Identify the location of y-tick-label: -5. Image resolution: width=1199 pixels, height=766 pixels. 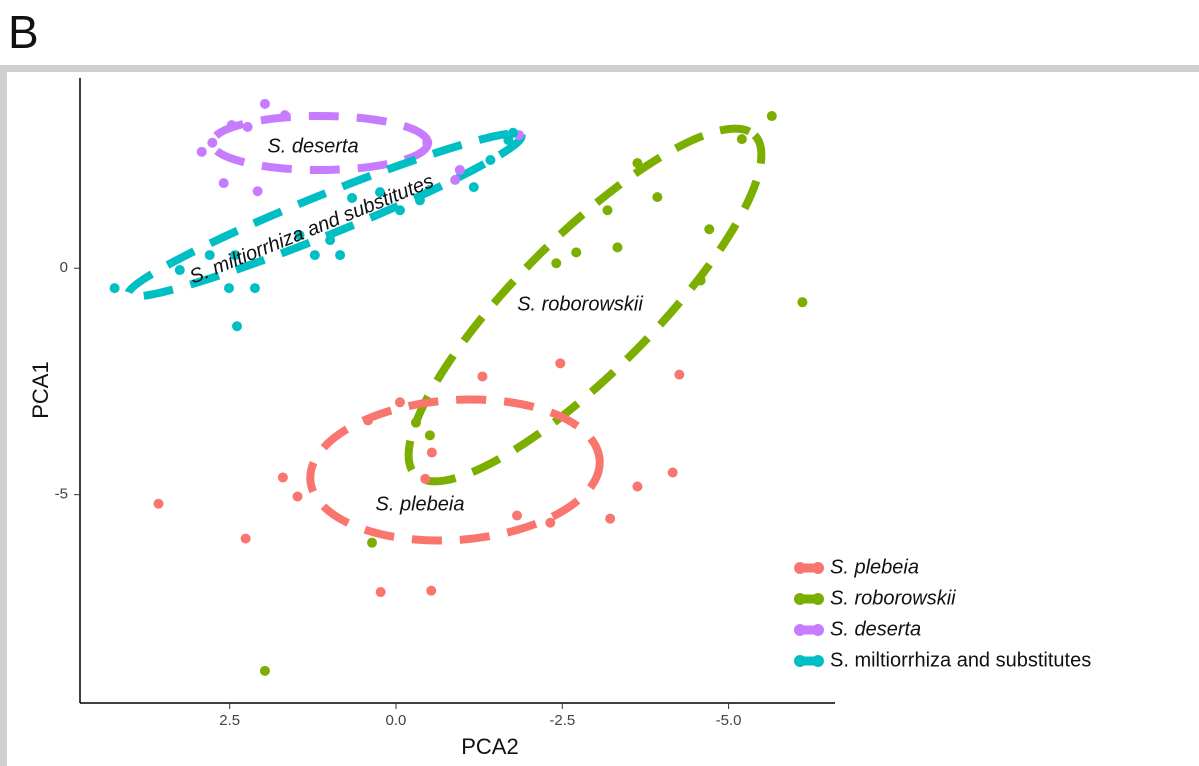
(61, 494).